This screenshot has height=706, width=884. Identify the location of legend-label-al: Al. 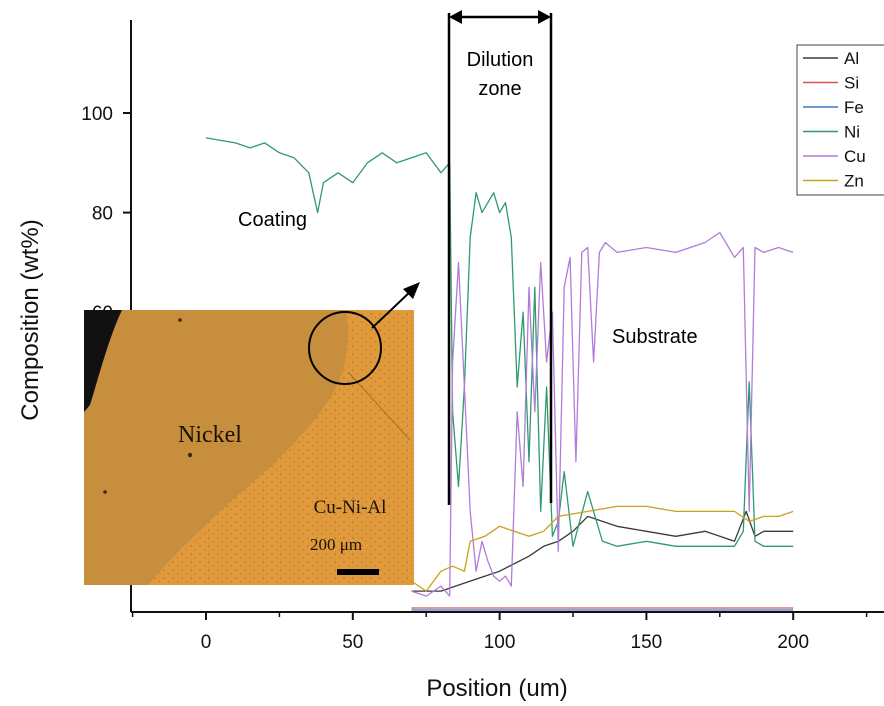
(851, 58).